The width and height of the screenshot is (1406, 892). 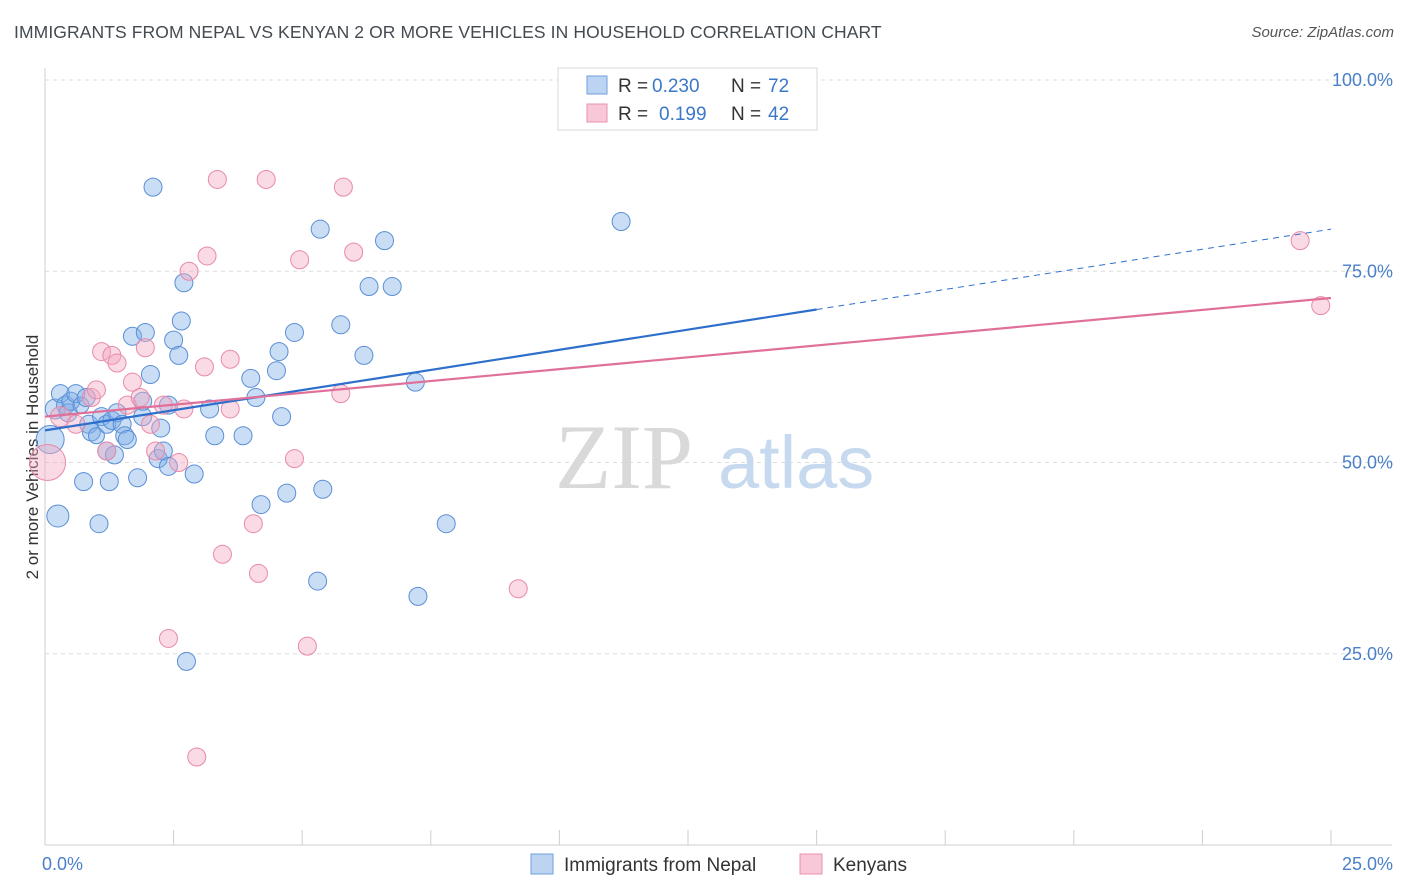 What do you see at coordinates (597, 113) in the screenshot?
I see `legend-swatch-kenyans` at bounding box center [597, 113].